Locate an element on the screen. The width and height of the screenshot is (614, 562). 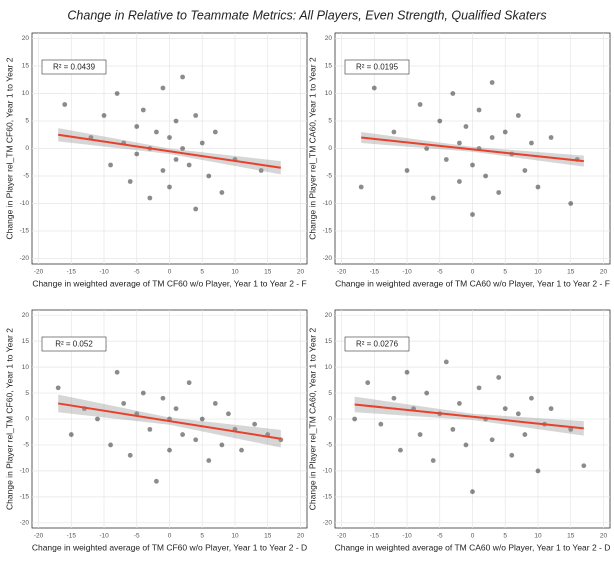
annotation: R² = 0.0439 is located at coordinates (74, 67).